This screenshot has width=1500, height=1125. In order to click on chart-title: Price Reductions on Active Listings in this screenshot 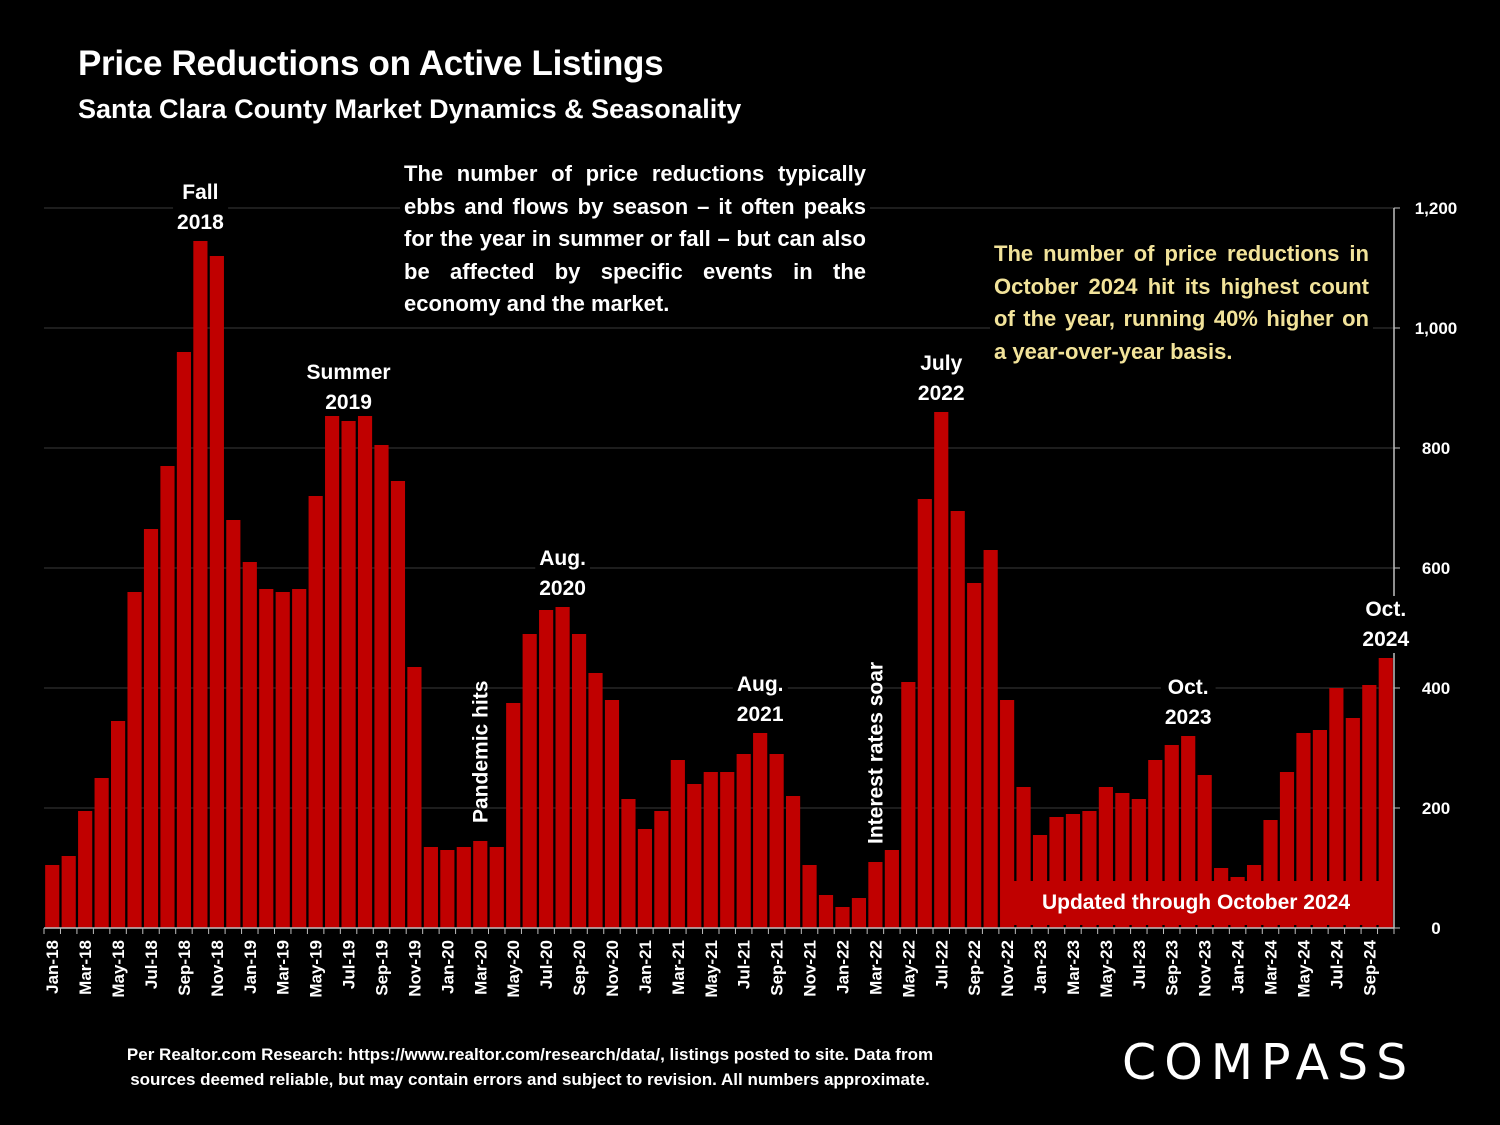, I will do `click(371, 63)`.